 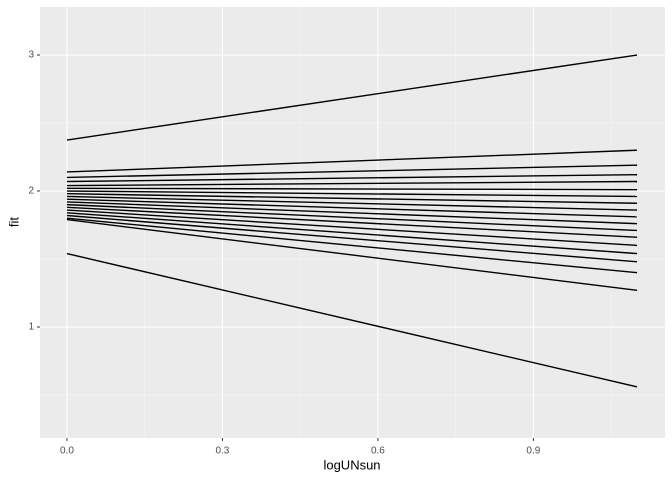 What do you see at coordinates (378, 451) in the screenshot?
I see `x-tick-label: 0.6` at bounding box center [378, 451].